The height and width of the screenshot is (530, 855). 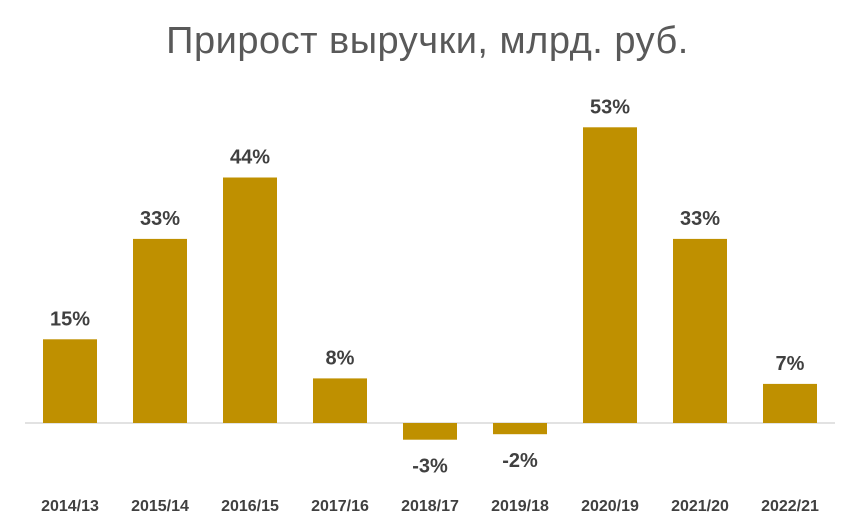 I want to click on x-tick-label-2017/16: 2017/16, so click(x=340, y=506).